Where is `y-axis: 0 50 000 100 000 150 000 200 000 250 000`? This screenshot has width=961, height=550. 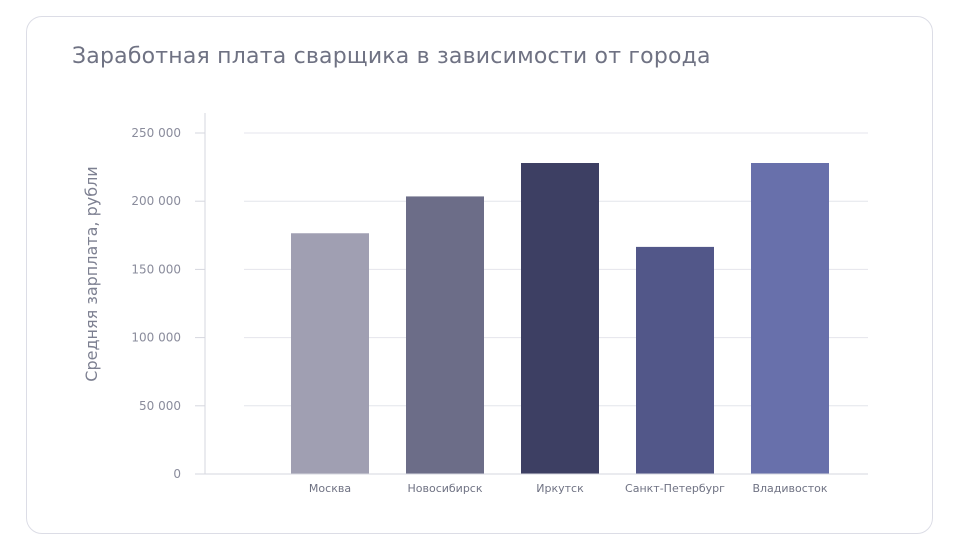
y-axis: 0 50 000 100 000 150 000 200 000 250 000 is located at coordinates (168, 297).